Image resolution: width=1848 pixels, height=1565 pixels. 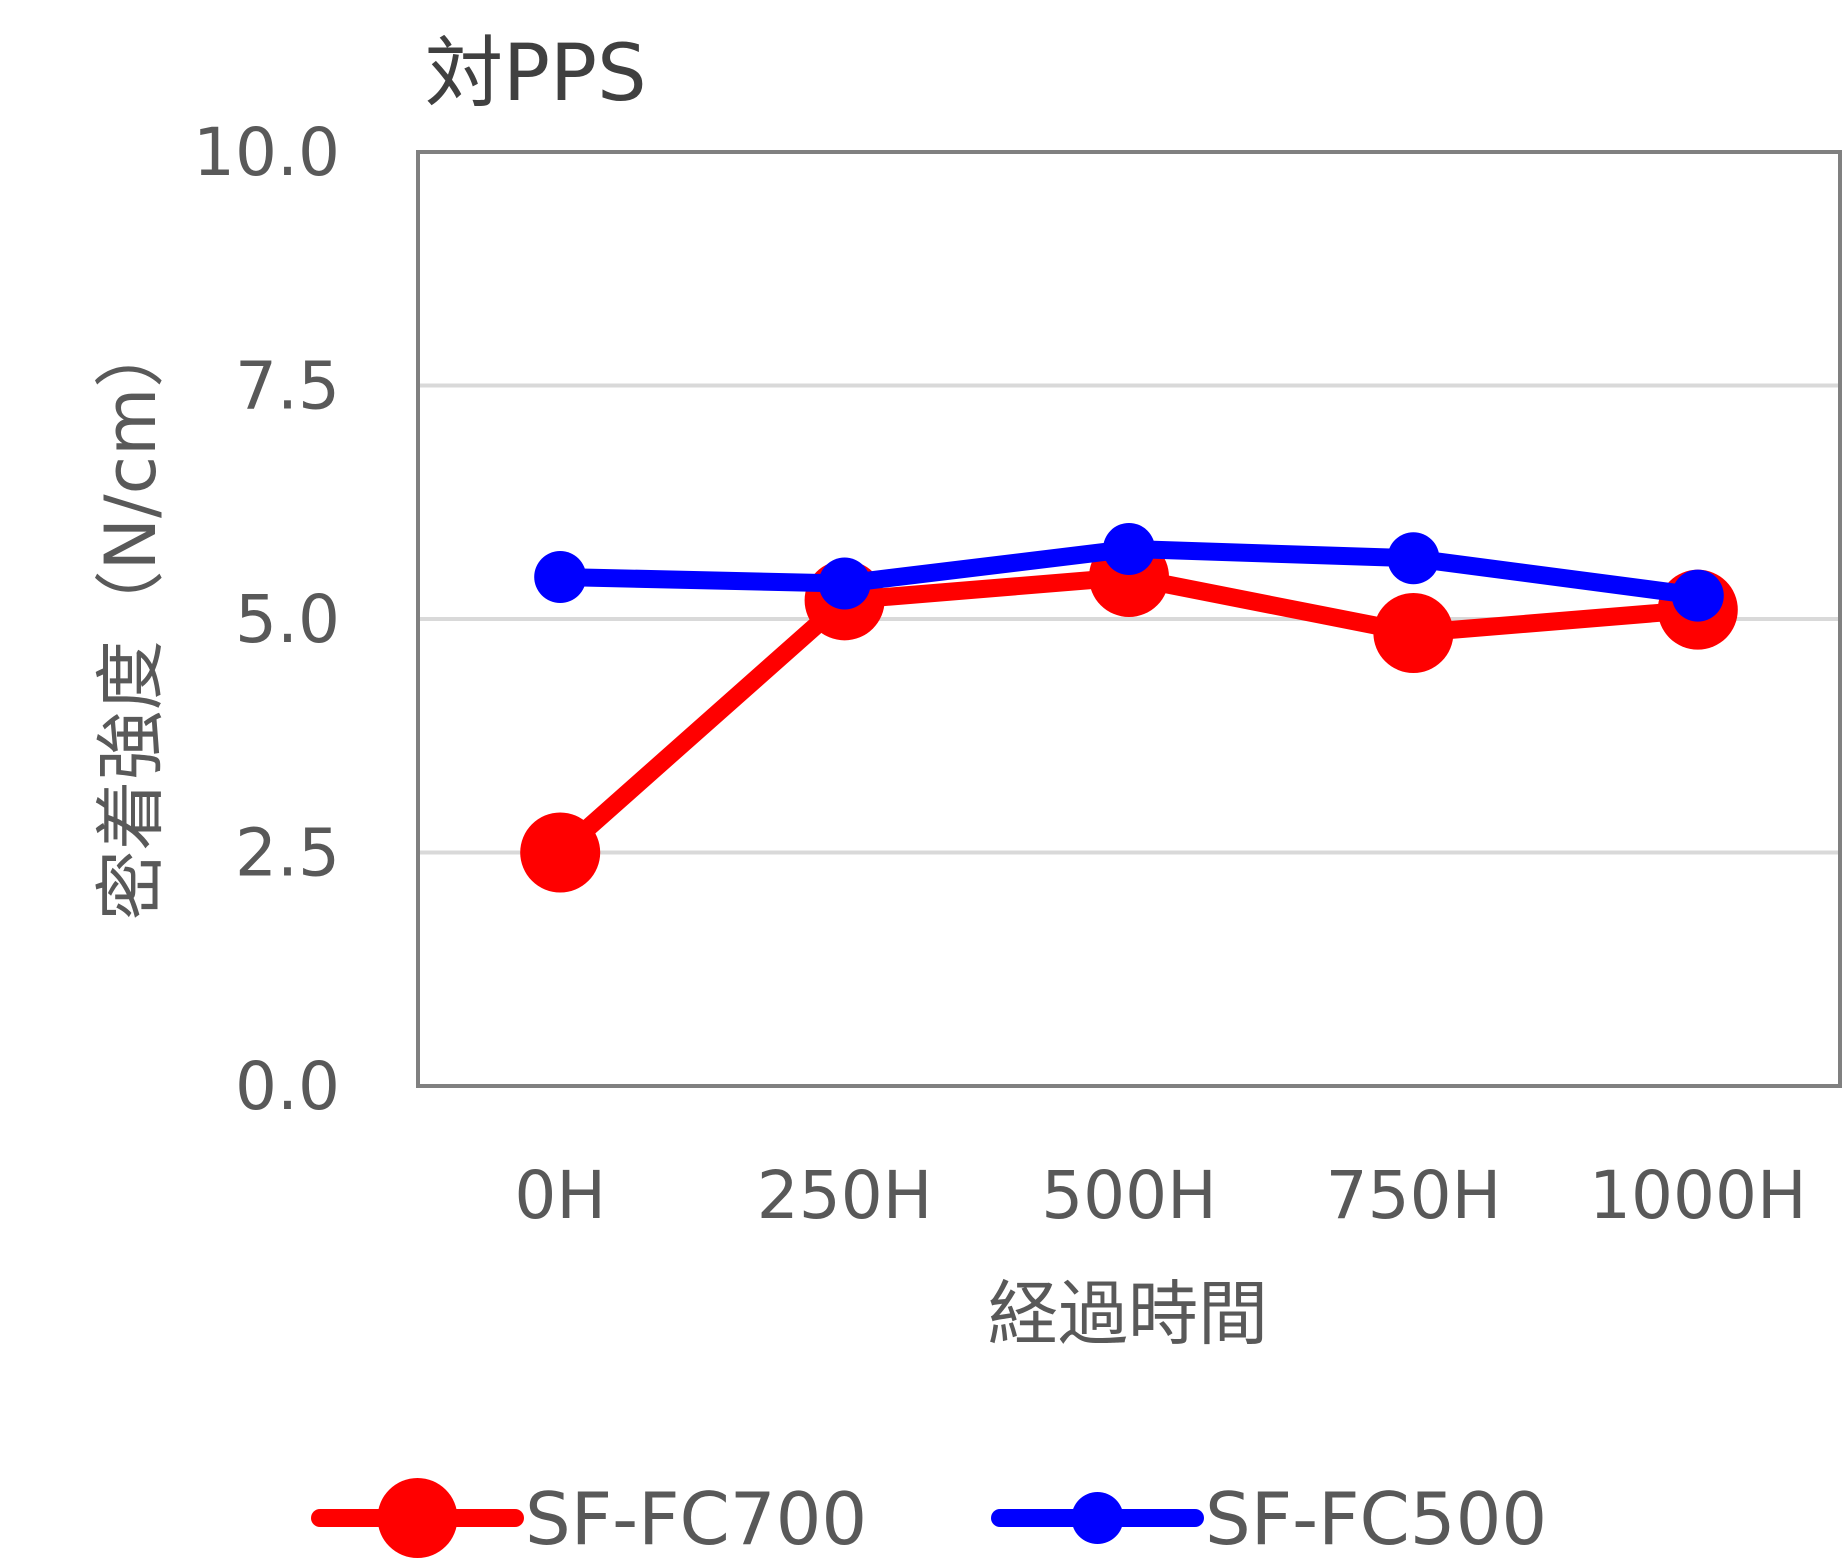 What do you see at coordinates (287, 619) in the screenshot?
I see `y-tick-label: 5.0` at bounding box center [287, 619].